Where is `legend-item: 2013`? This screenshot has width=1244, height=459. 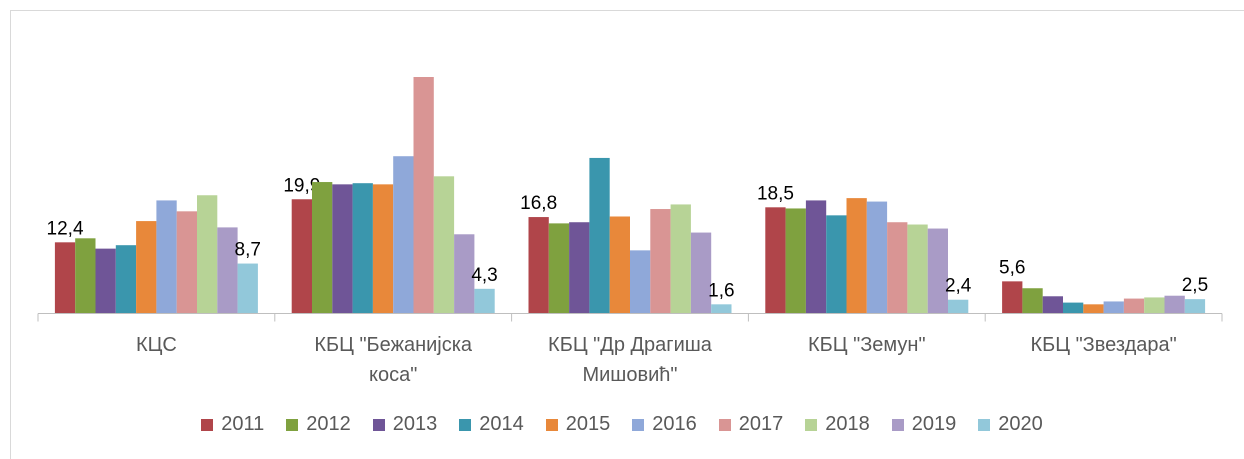 legend-item: 2013 is located at coordinates (405, 424).